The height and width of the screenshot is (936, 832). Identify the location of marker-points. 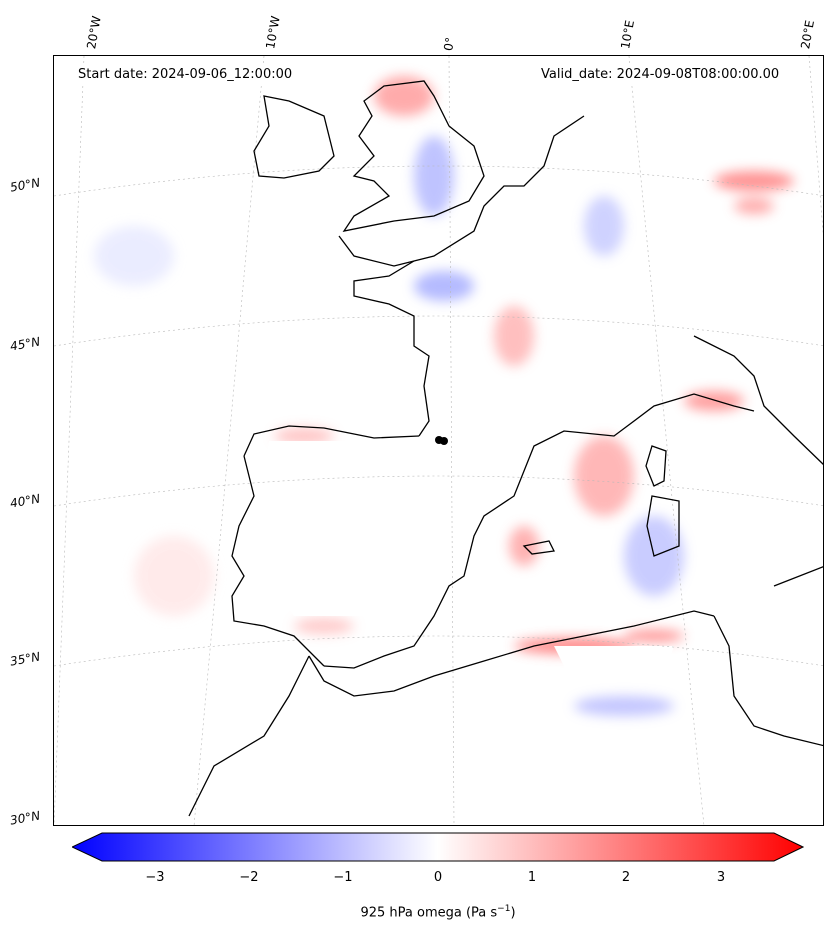
(441, 440).